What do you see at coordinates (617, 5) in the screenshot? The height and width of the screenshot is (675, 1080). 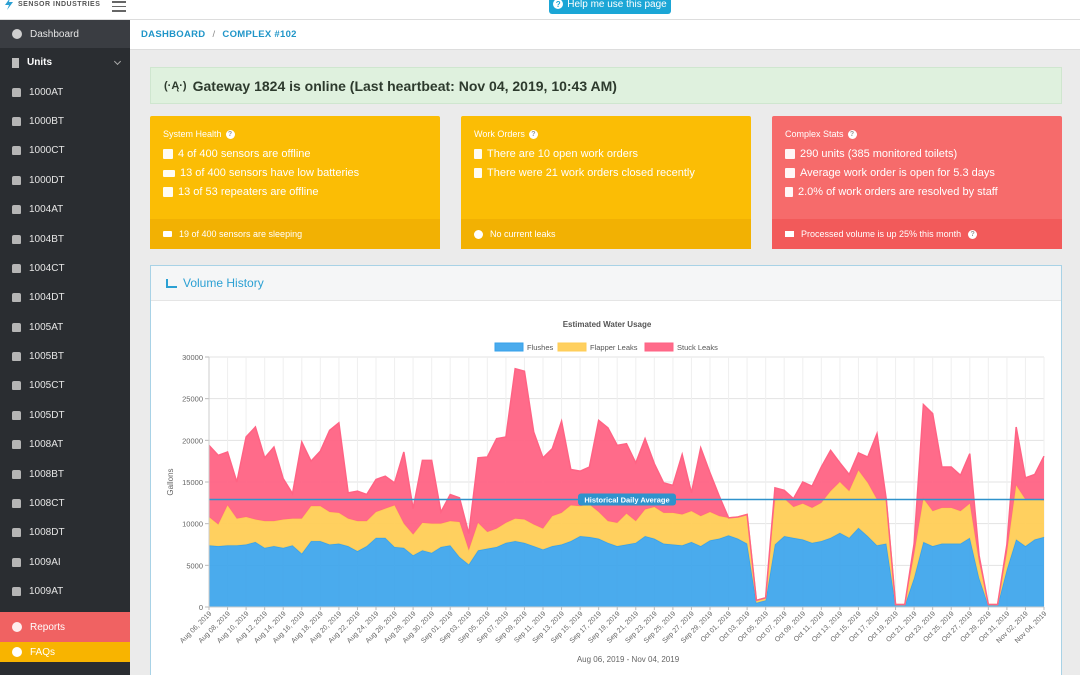 I see `help-button-label: Help me use this page` at bounding box center [617, 5].